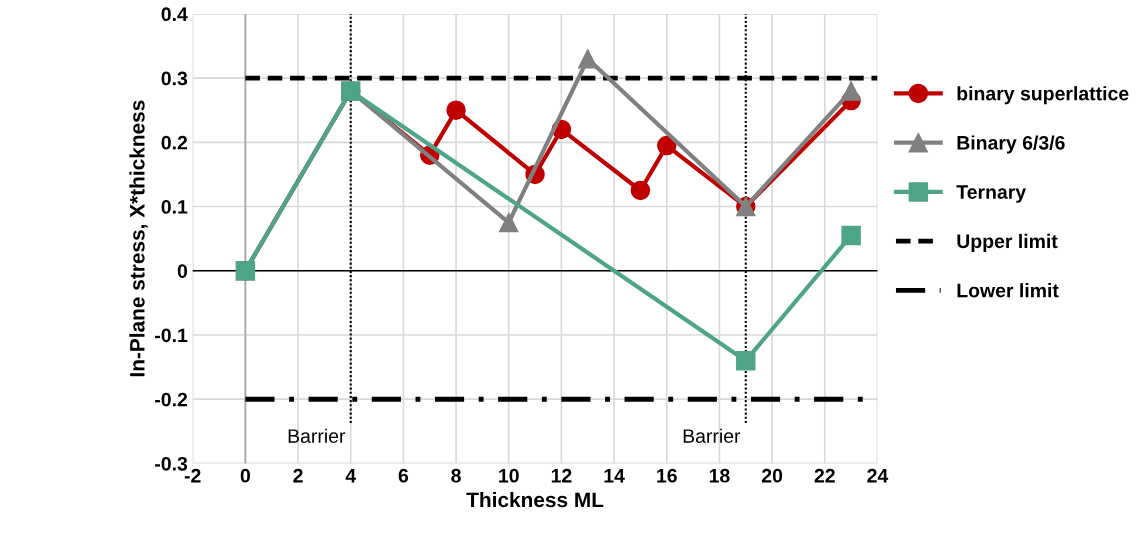  Describe the element at coordinates (298, 475) in the screenshot. I see `x-tick-label: 2` at that location.